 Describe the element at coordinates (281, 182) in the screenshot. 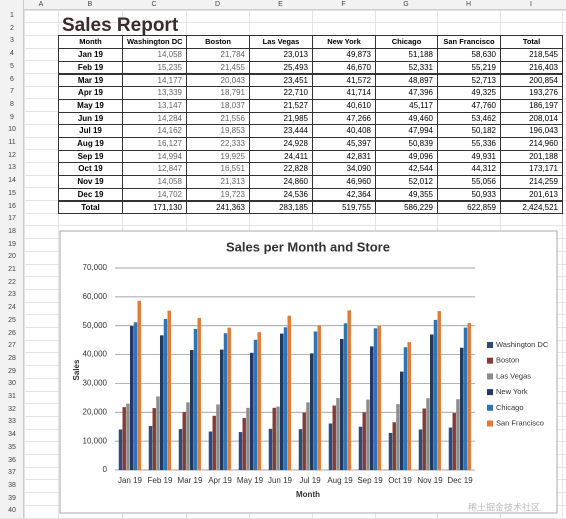

I see `table-cell: 24,860` at that location.